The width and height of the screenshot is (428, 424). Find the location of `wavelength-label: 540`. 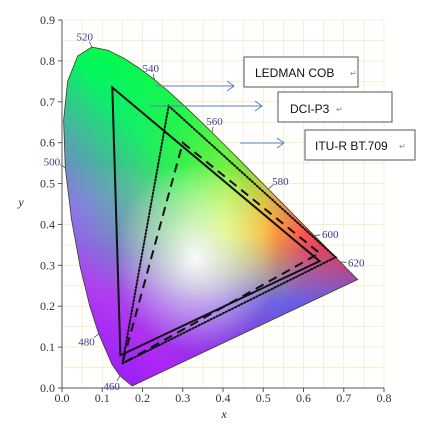

wavelength-label: 540 is located at coordinates (151, 69).